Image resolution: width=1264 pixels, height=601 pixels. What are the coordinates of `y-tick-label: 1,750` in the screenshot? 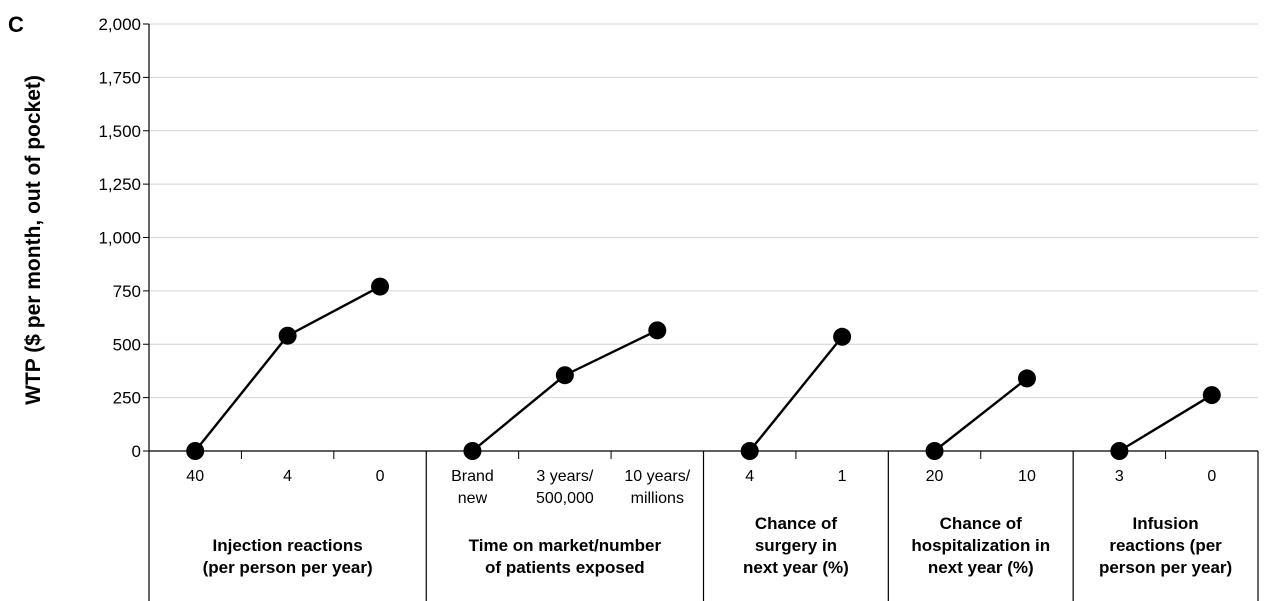 It's located at (119, 77).